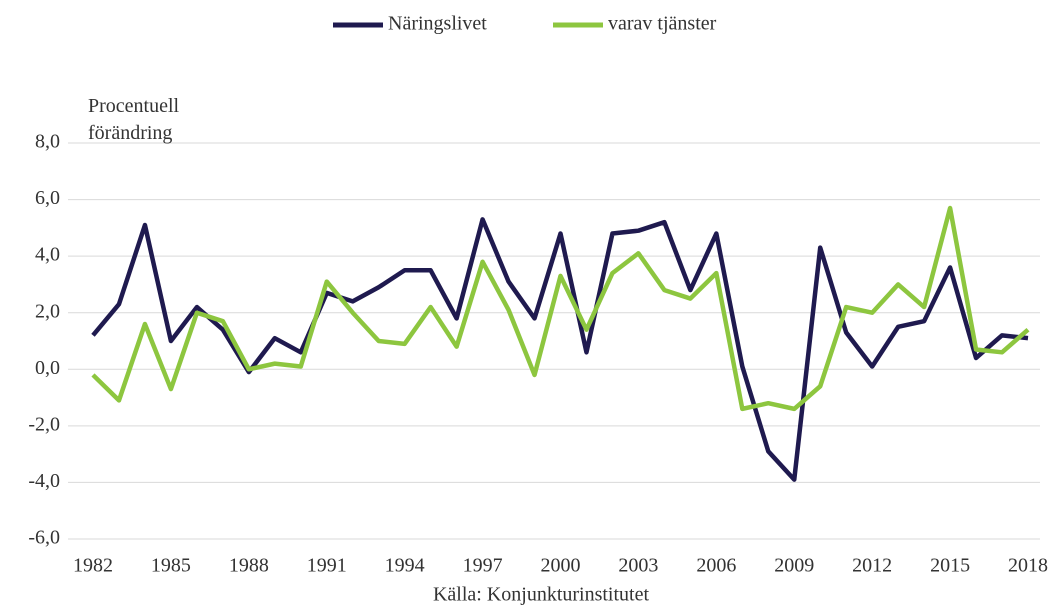 The width and height of the screenshot is (1056, 611). I want to click on x-tick-label: 2012, so click(872, 566).